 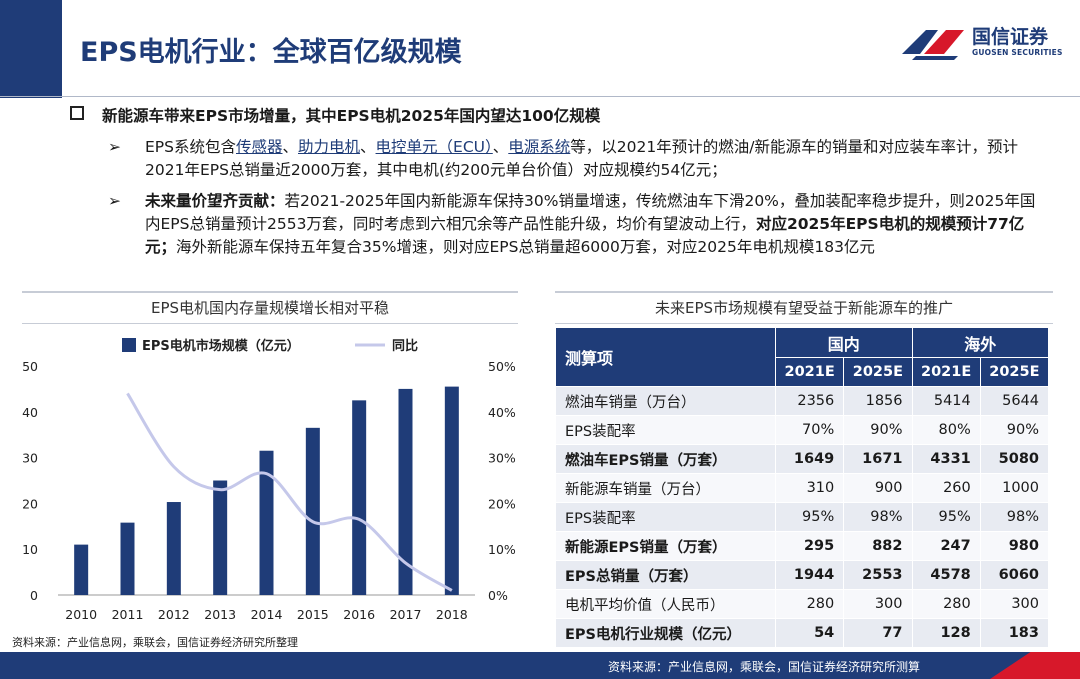 What do you see at coordinates (502, 549) in the screenshot?
I see `y2-tick-label: 10%` at bounding box center [502, 549].